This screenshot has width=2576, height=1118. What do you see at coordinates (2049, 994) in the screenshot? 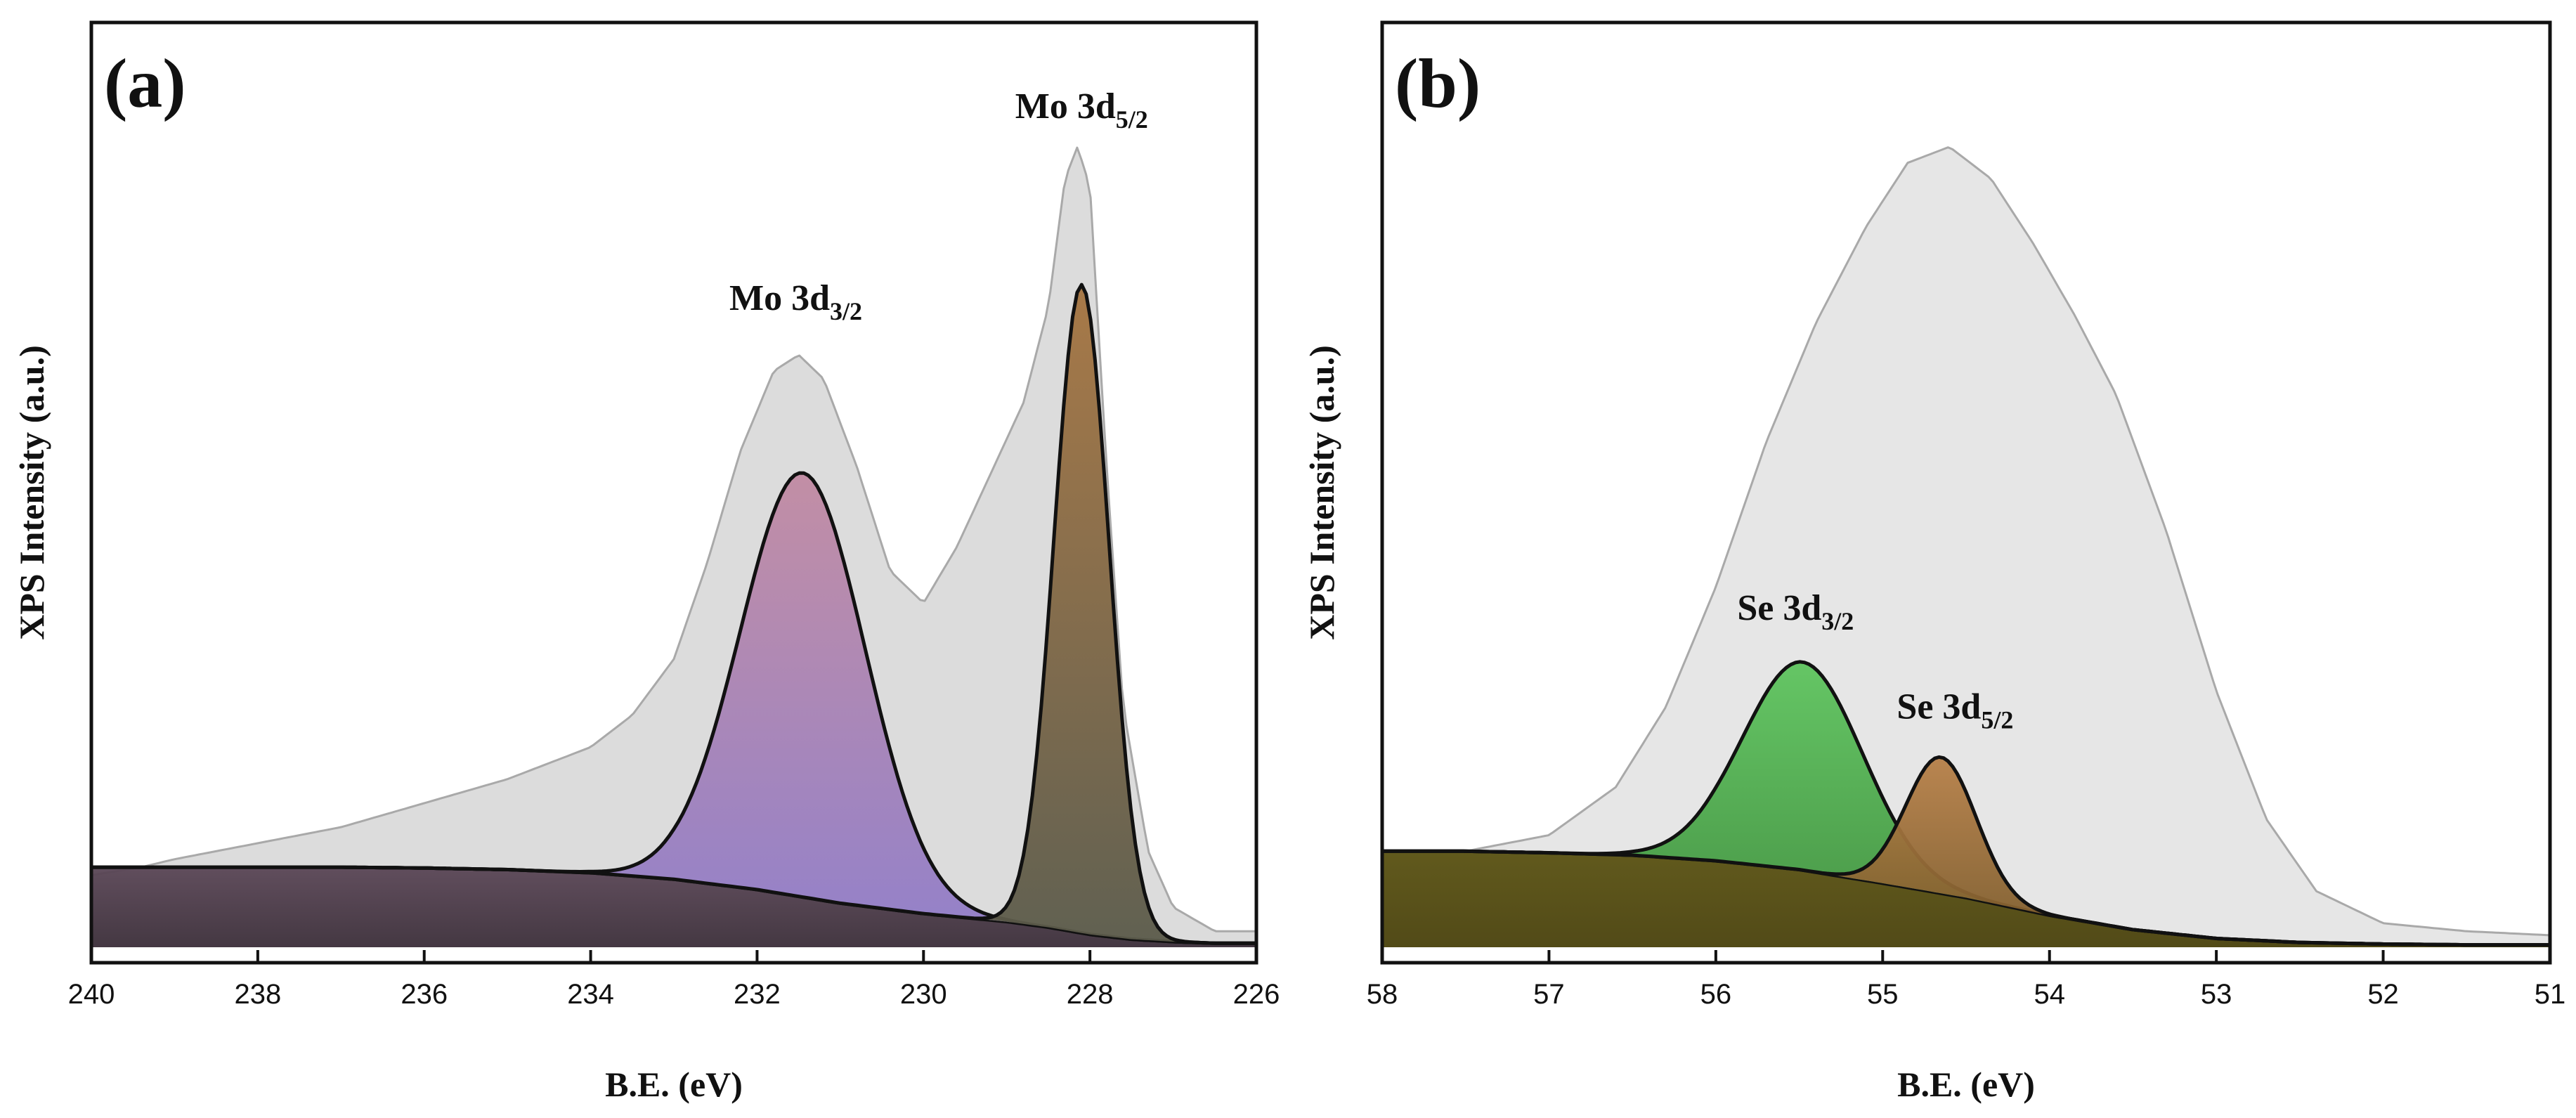
I see `panel-b-x-tick-label: 54` at bounding box center [2049, 994].